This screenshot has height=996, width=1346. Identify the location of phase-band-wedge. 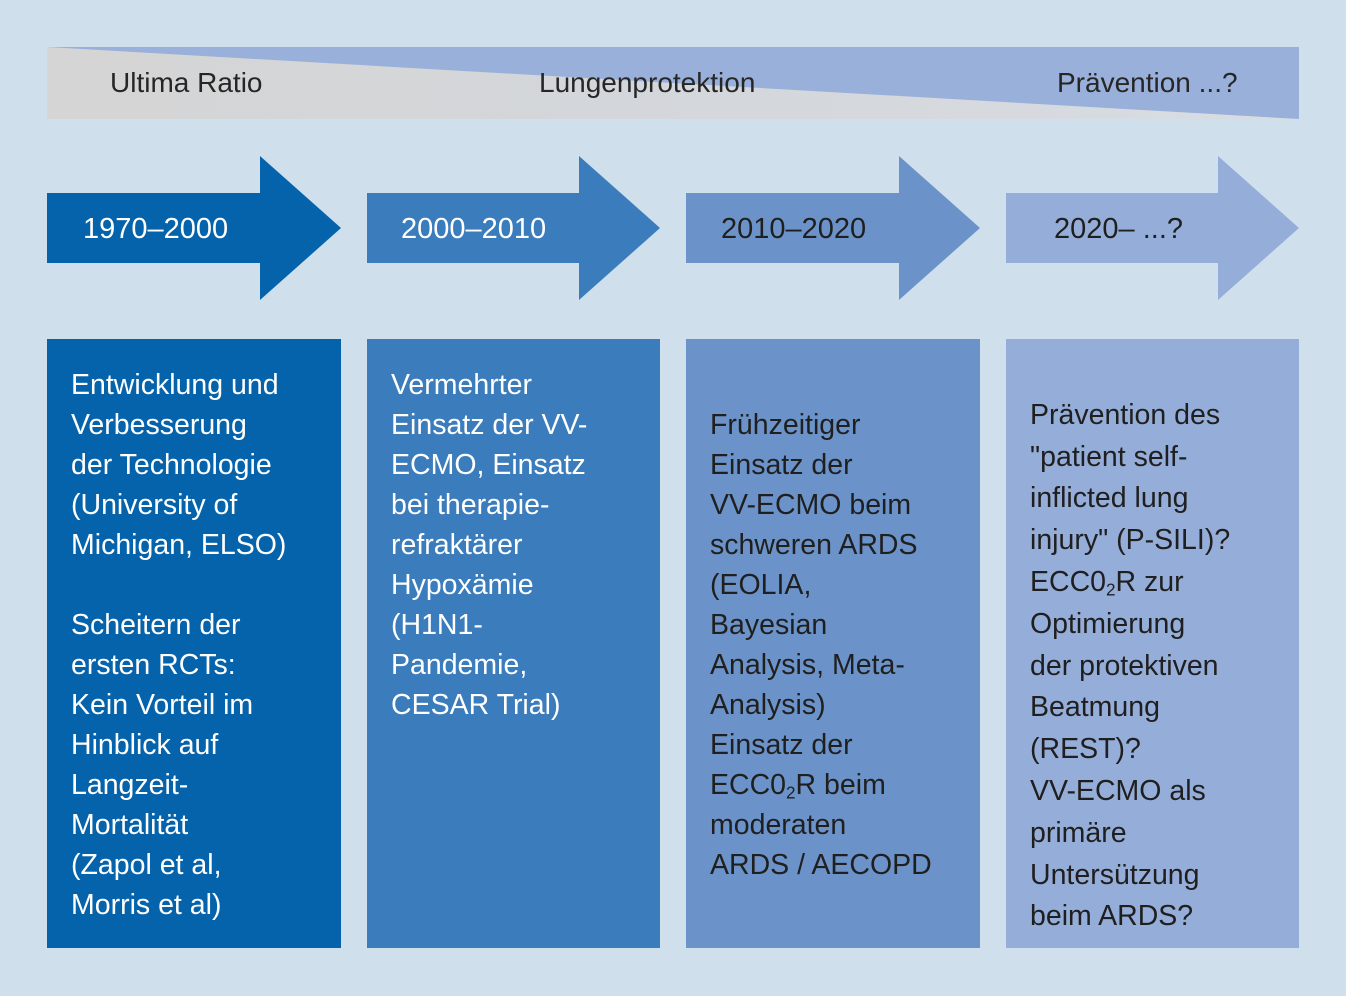
(673, 83).